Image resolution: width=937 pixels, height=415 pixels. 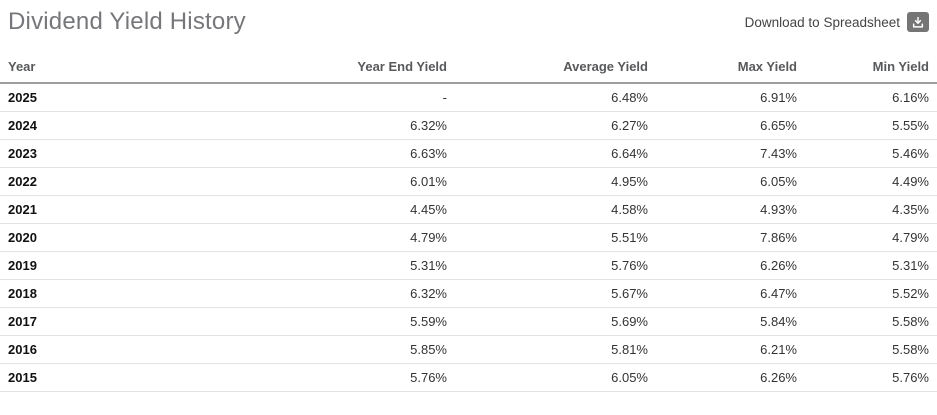 What do you see at coordinates (722, 125) in the screenshot?
I see `yield-value-cell: 6.65%` at bounding box center [722, 125].